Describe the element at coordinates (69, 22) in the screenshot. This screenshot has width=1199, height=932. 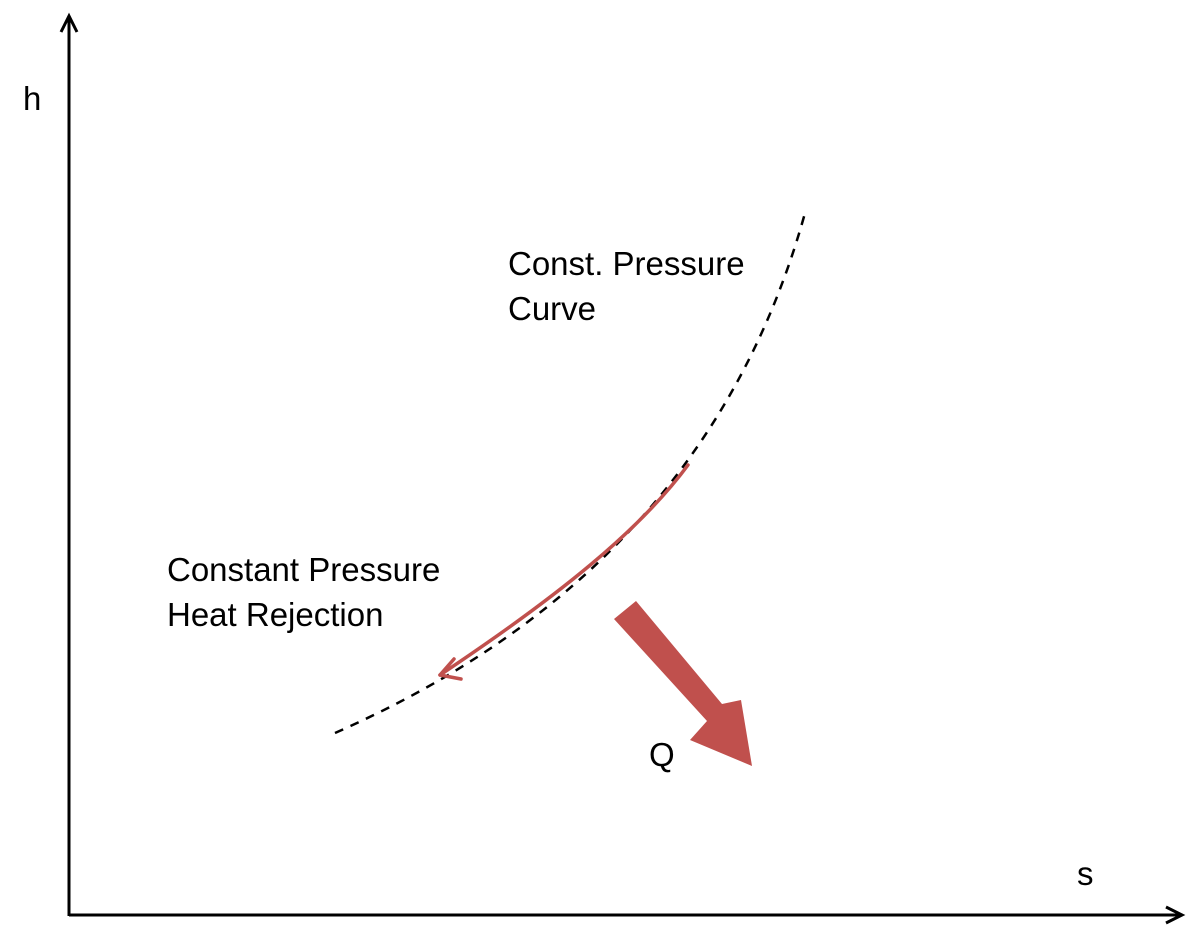
I see `y-axis-arrowhead` at that location.